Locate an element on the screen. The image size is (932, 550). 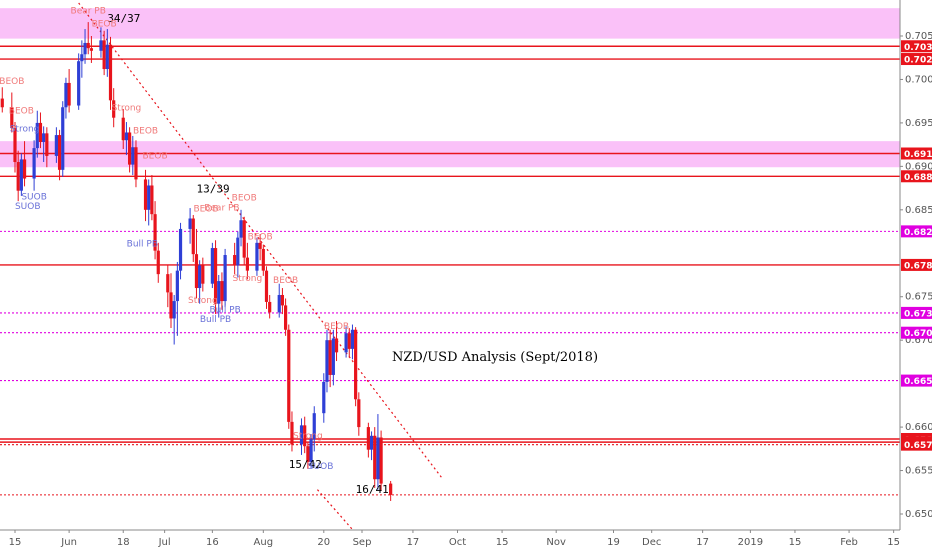
price-level-tag-text: 0.65798 is located at coordinates (918, 446).